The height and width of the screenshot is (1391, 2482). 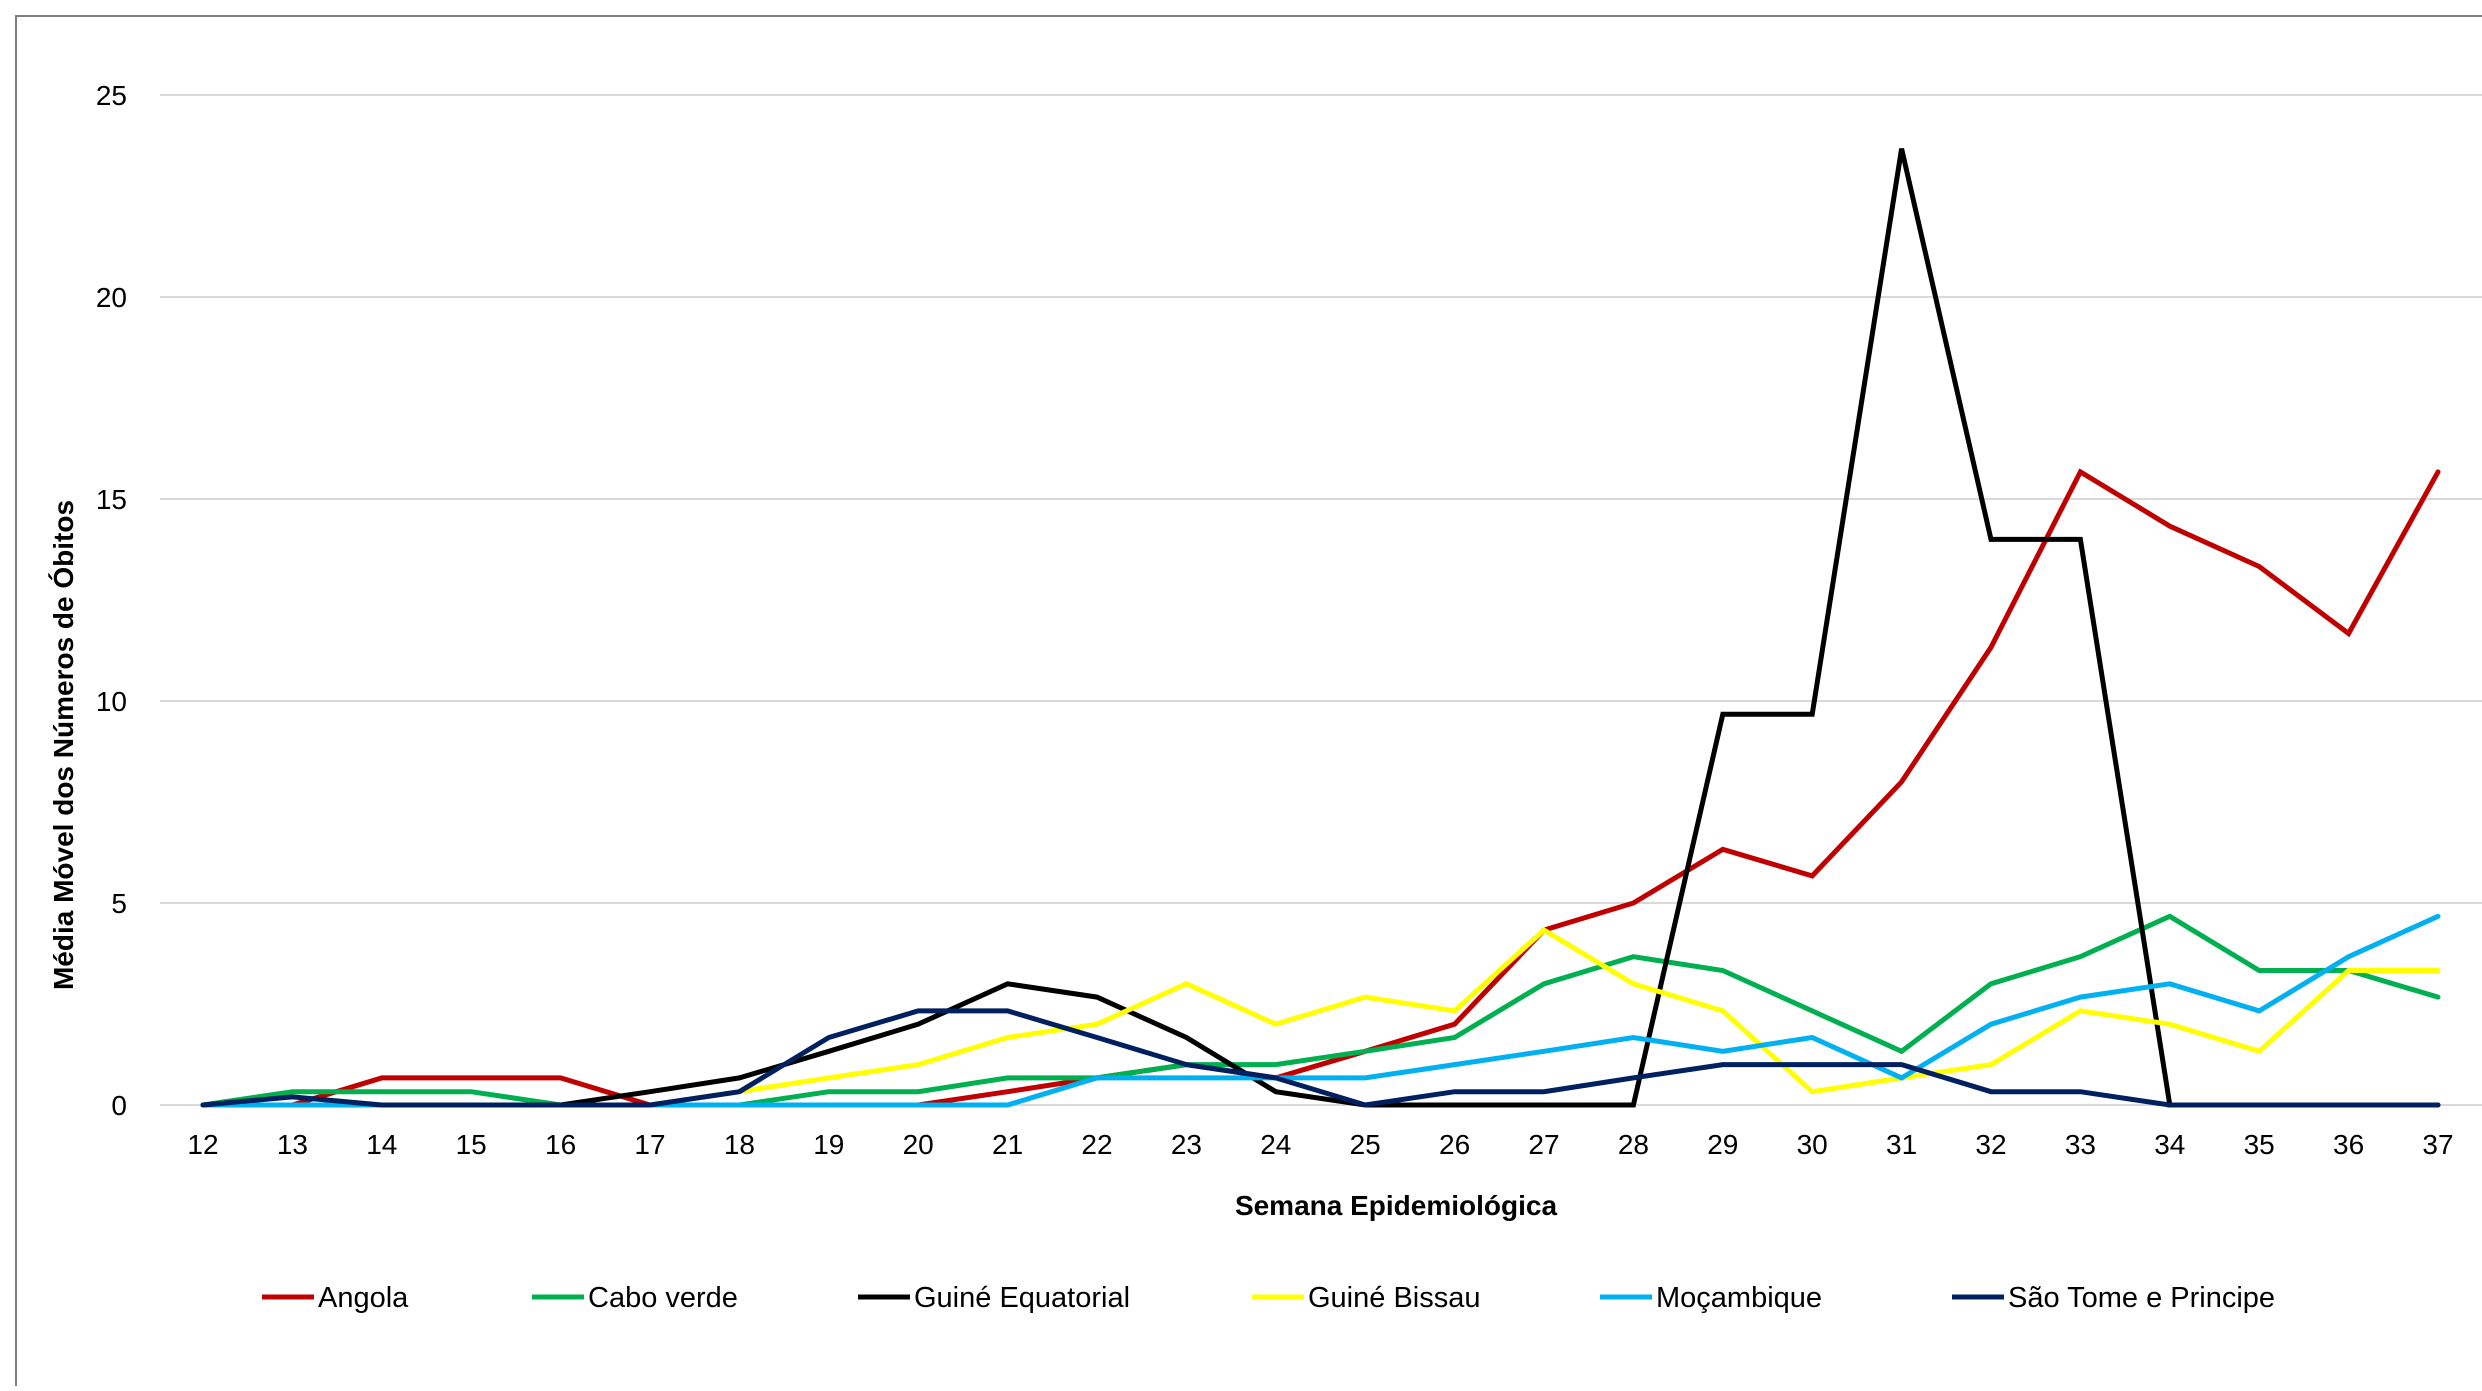 What do you see at coordinates (739, 1144) in the screenshot?
I see `x-tick-label: 18` at bounding box center [739, 1144].